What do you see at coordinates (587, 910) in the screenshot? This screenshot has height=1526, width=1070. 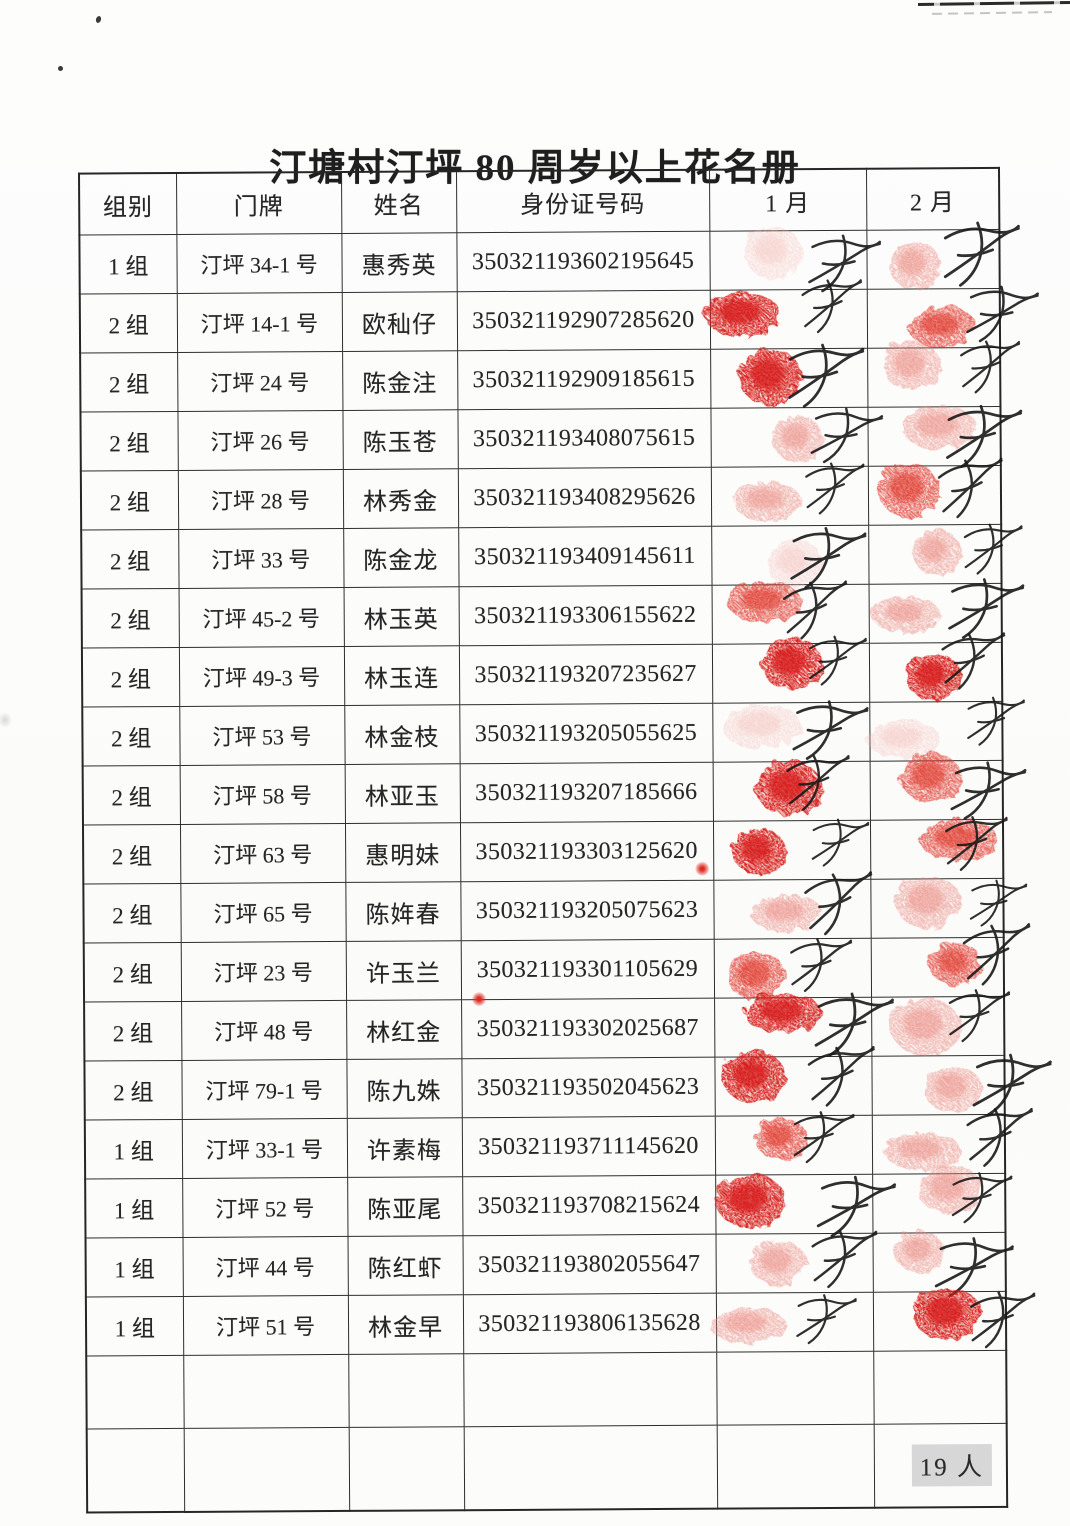 I see `cell-id-number: 350321193205075623` at bounding box center [587, 910].